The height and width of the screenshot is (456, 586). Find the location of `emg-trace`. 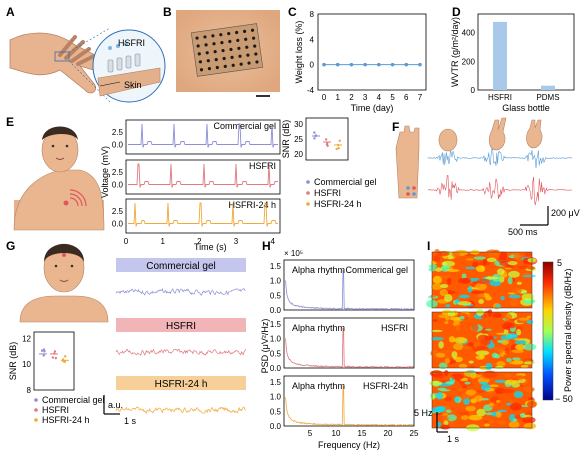

emg-trace is located at coordinates (500, 190).